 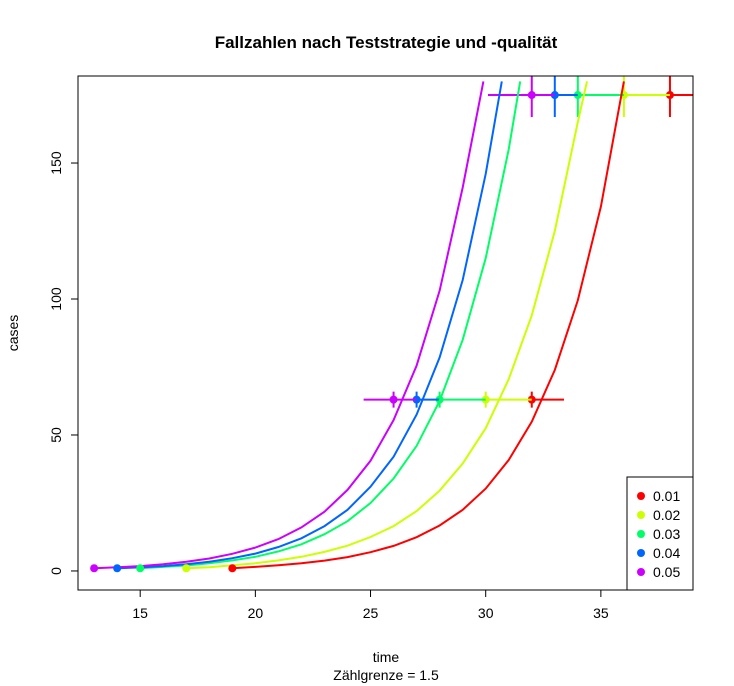 What do you see at coordinates (666, 496) in the screenshot?
I see `legend-label: 0.01` at bounding box center [666, 496].